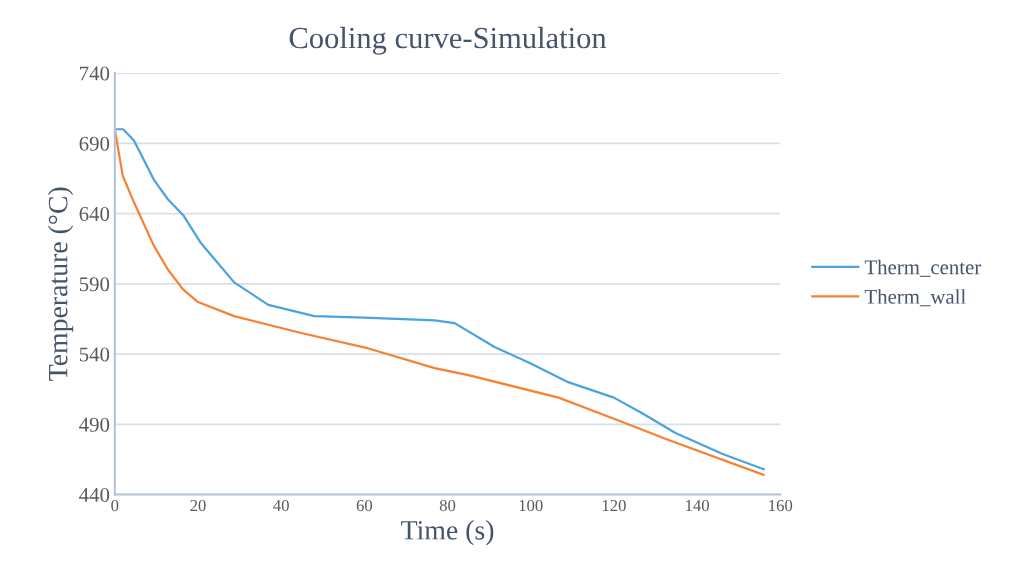  Describe the element at coordinates (923, 268) in the screenshot. I see `legend-label: Therm_center` at that location.